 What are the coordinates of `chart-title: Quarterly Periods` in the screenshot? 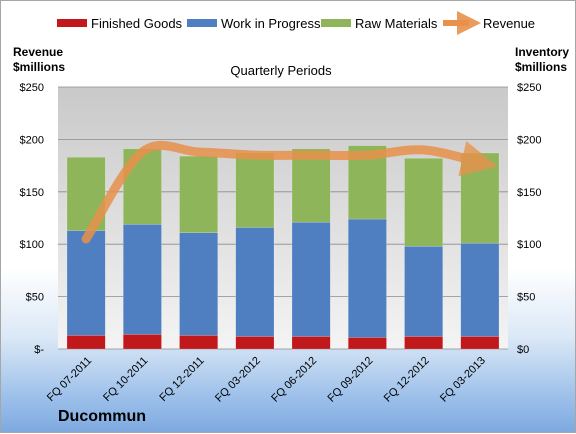 It's located at (281, 70).